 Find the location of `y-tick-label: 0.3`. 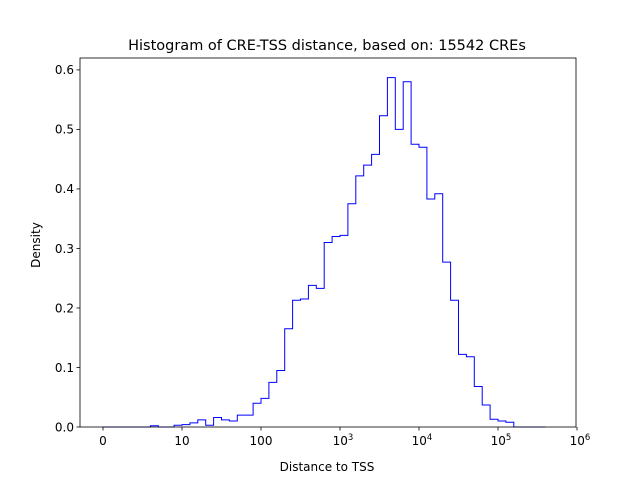

y-tick-label: 0.3 is located at coordinates (64, 249).